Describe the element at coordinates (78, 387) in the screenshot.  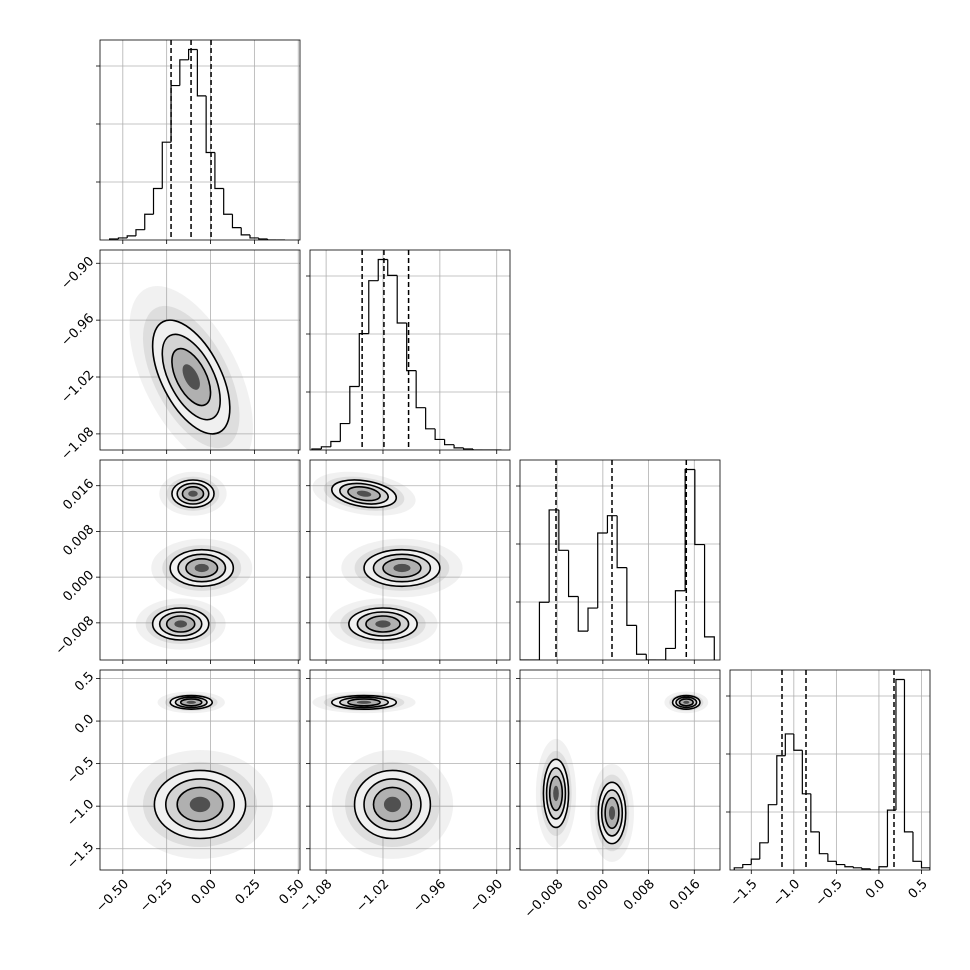
I see `y-tick-label: −1.02` at that location.